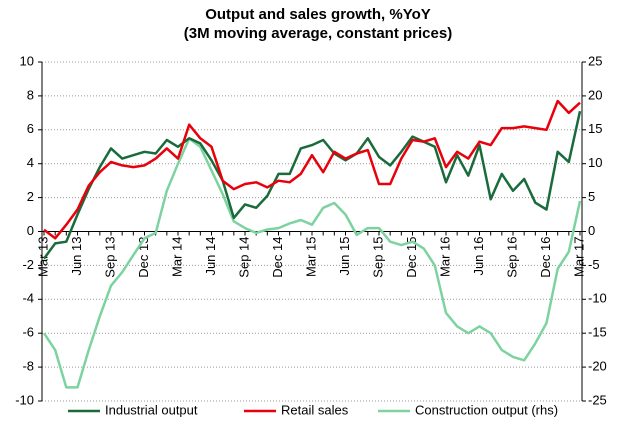 This screenshot has width=623, height=422. Describe the element at coordinates (595, 128) in the screenshot. I see `y2-tick-label: 15` at that location.